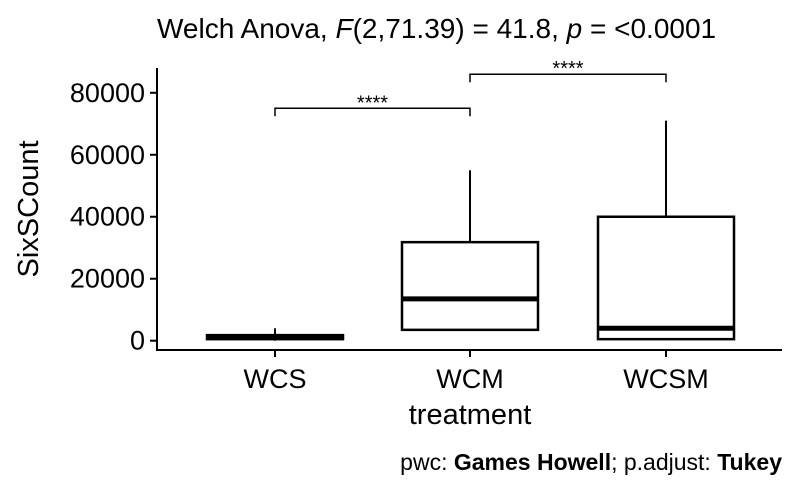 Image resolution: width=800 pixels, height=494 pixels. I want to click on y-tick-label: 20000, so click(107, 279).